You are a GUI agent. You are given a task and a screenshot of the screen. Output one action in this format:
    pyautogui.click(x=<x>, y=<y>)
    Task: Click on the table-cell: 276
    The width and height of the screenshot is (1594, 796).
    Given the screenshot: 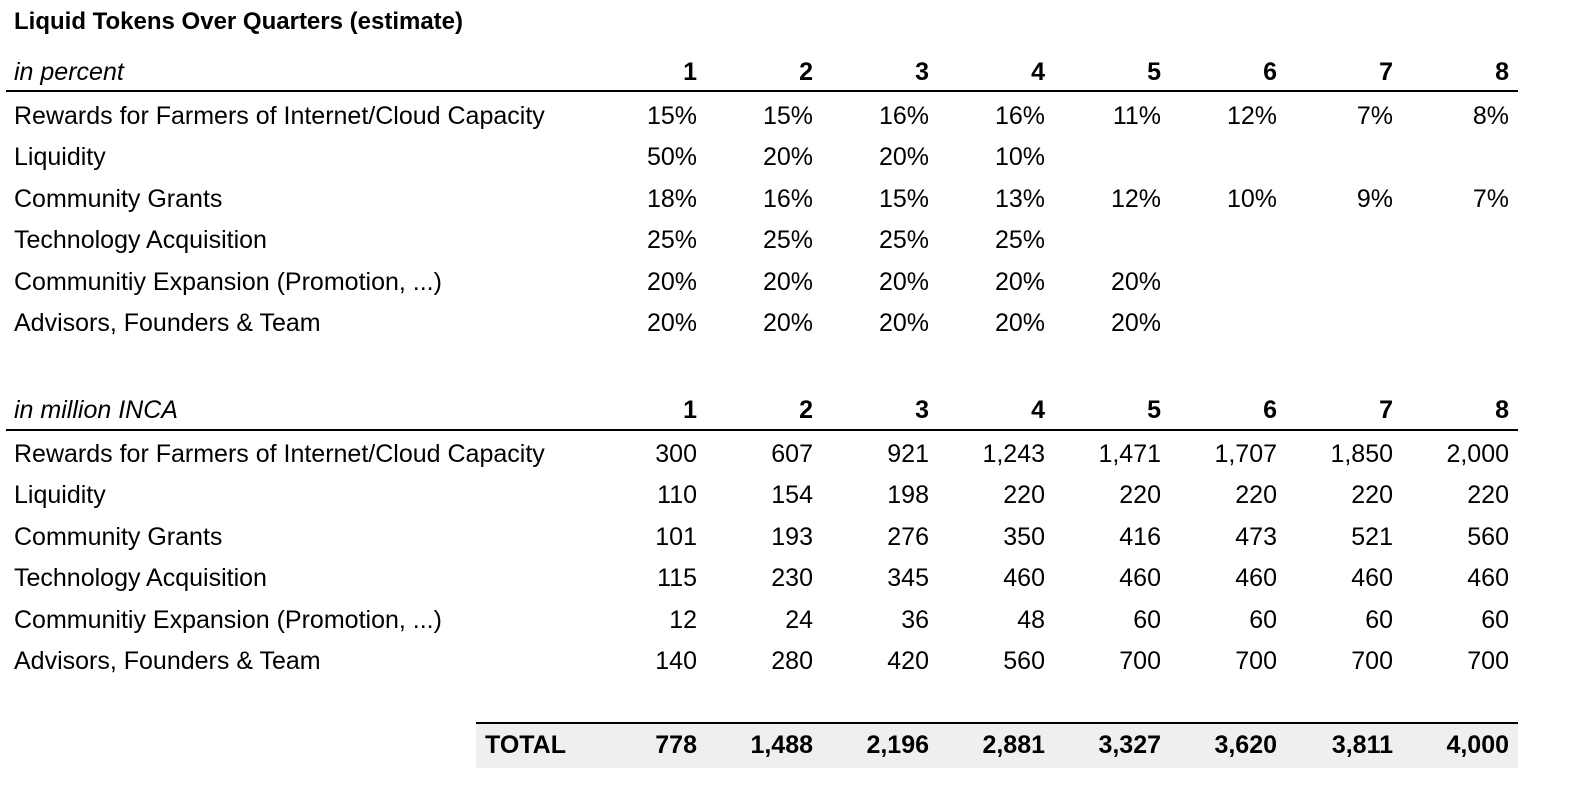 What is the action you would take?
    pyautogui.click(x=908, y=536)
    